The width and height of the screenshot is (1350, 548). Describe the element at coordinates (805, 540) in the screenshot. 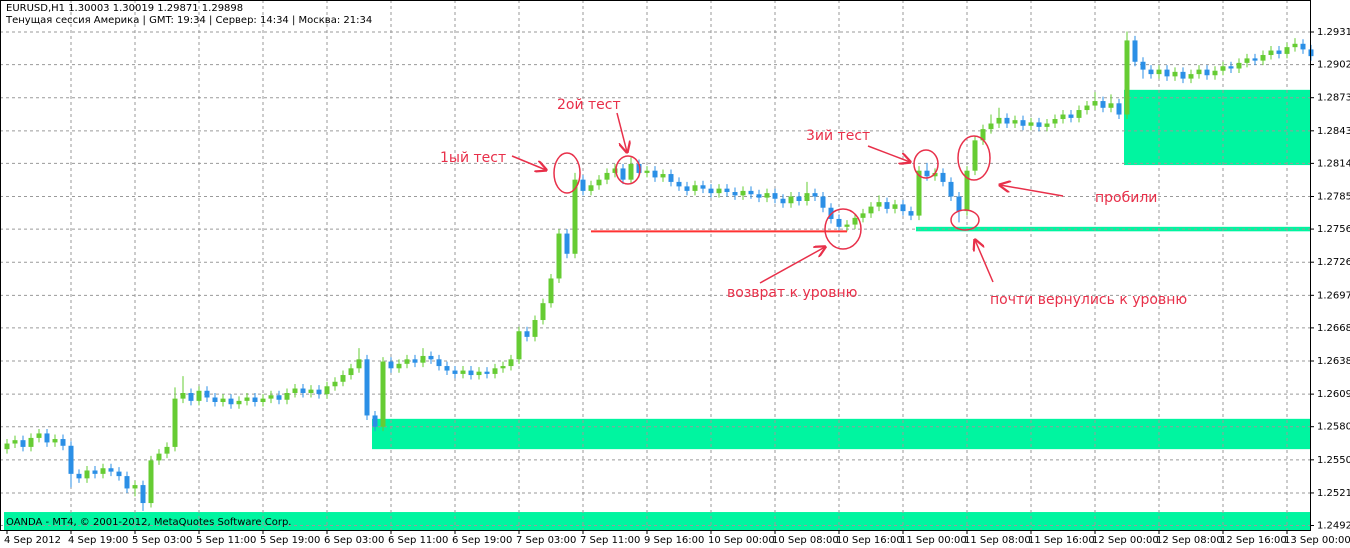

I see `x-tick-label: 10 Sep 08:00` at that location.